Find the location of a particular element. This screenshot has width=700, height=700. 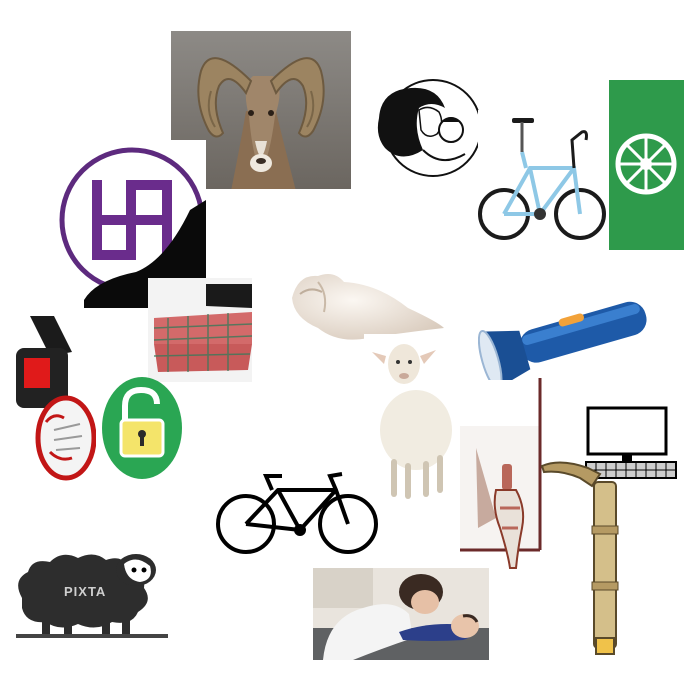

statue-icon is located at coordinates (501, 473).